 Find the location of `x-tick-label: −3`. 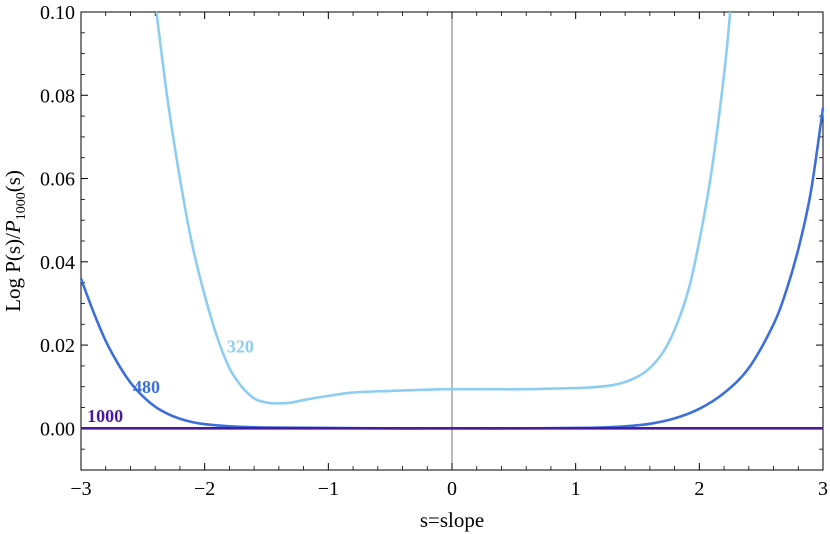

x-tick-label: −3 is located at coordinates (80, 489).